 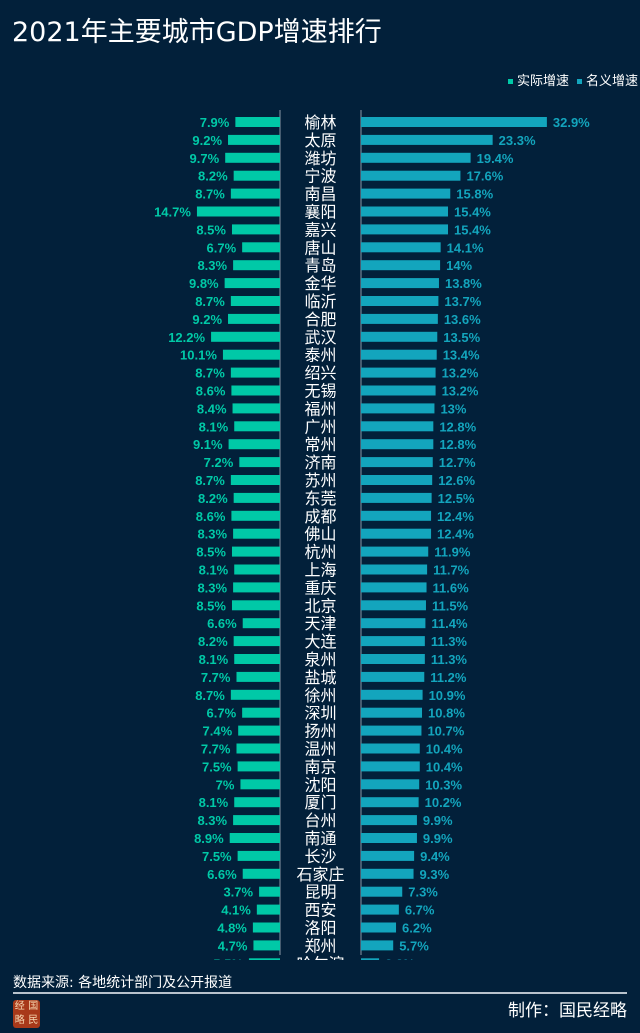 I want to click on label-real: 8.7%, so click(x=210, y=301).